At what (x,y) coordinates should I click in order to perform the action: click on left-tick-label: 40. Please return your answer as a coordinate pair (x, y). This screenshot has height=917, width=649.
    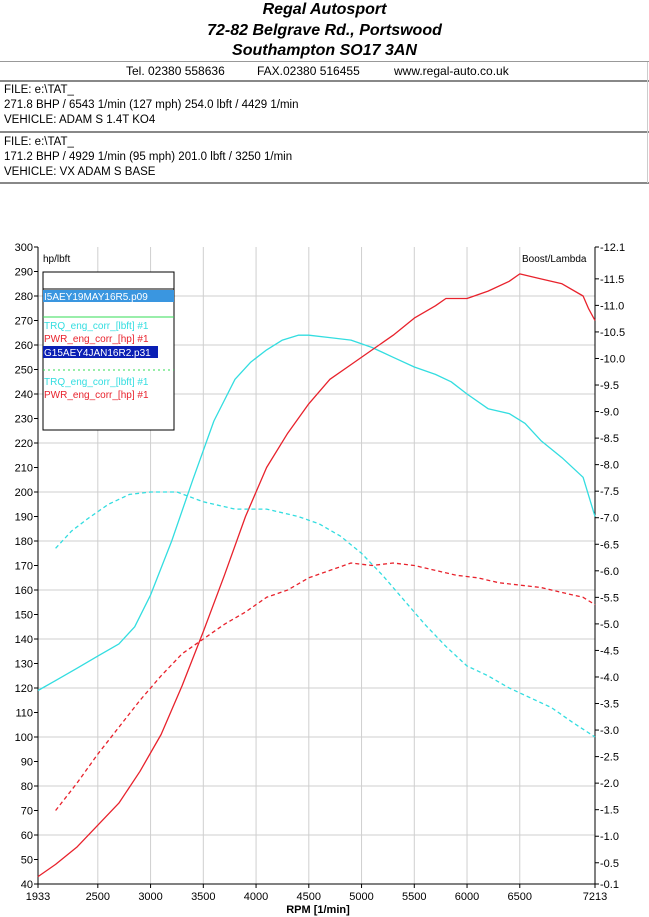
    Looking at the image, I should click on (27, 885).